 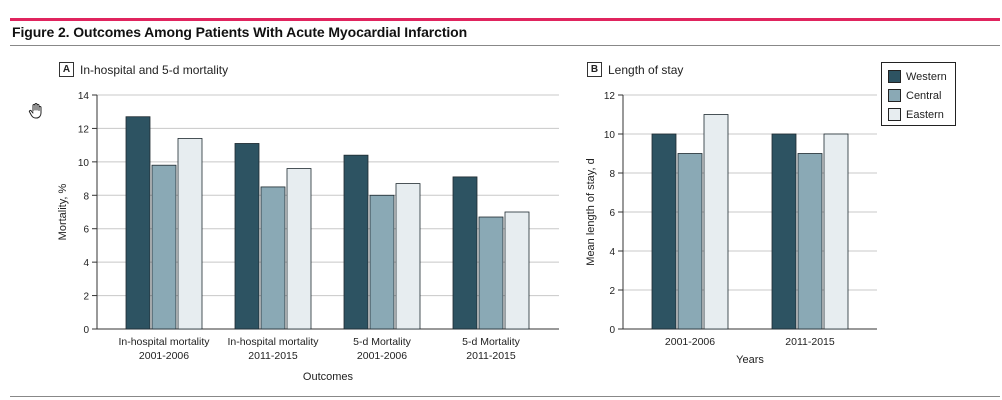 What do you see at coordinates (925, 114) in the screenshot?
I see `legend-label-eastern: Eastern` at bounding box center [925, 114].